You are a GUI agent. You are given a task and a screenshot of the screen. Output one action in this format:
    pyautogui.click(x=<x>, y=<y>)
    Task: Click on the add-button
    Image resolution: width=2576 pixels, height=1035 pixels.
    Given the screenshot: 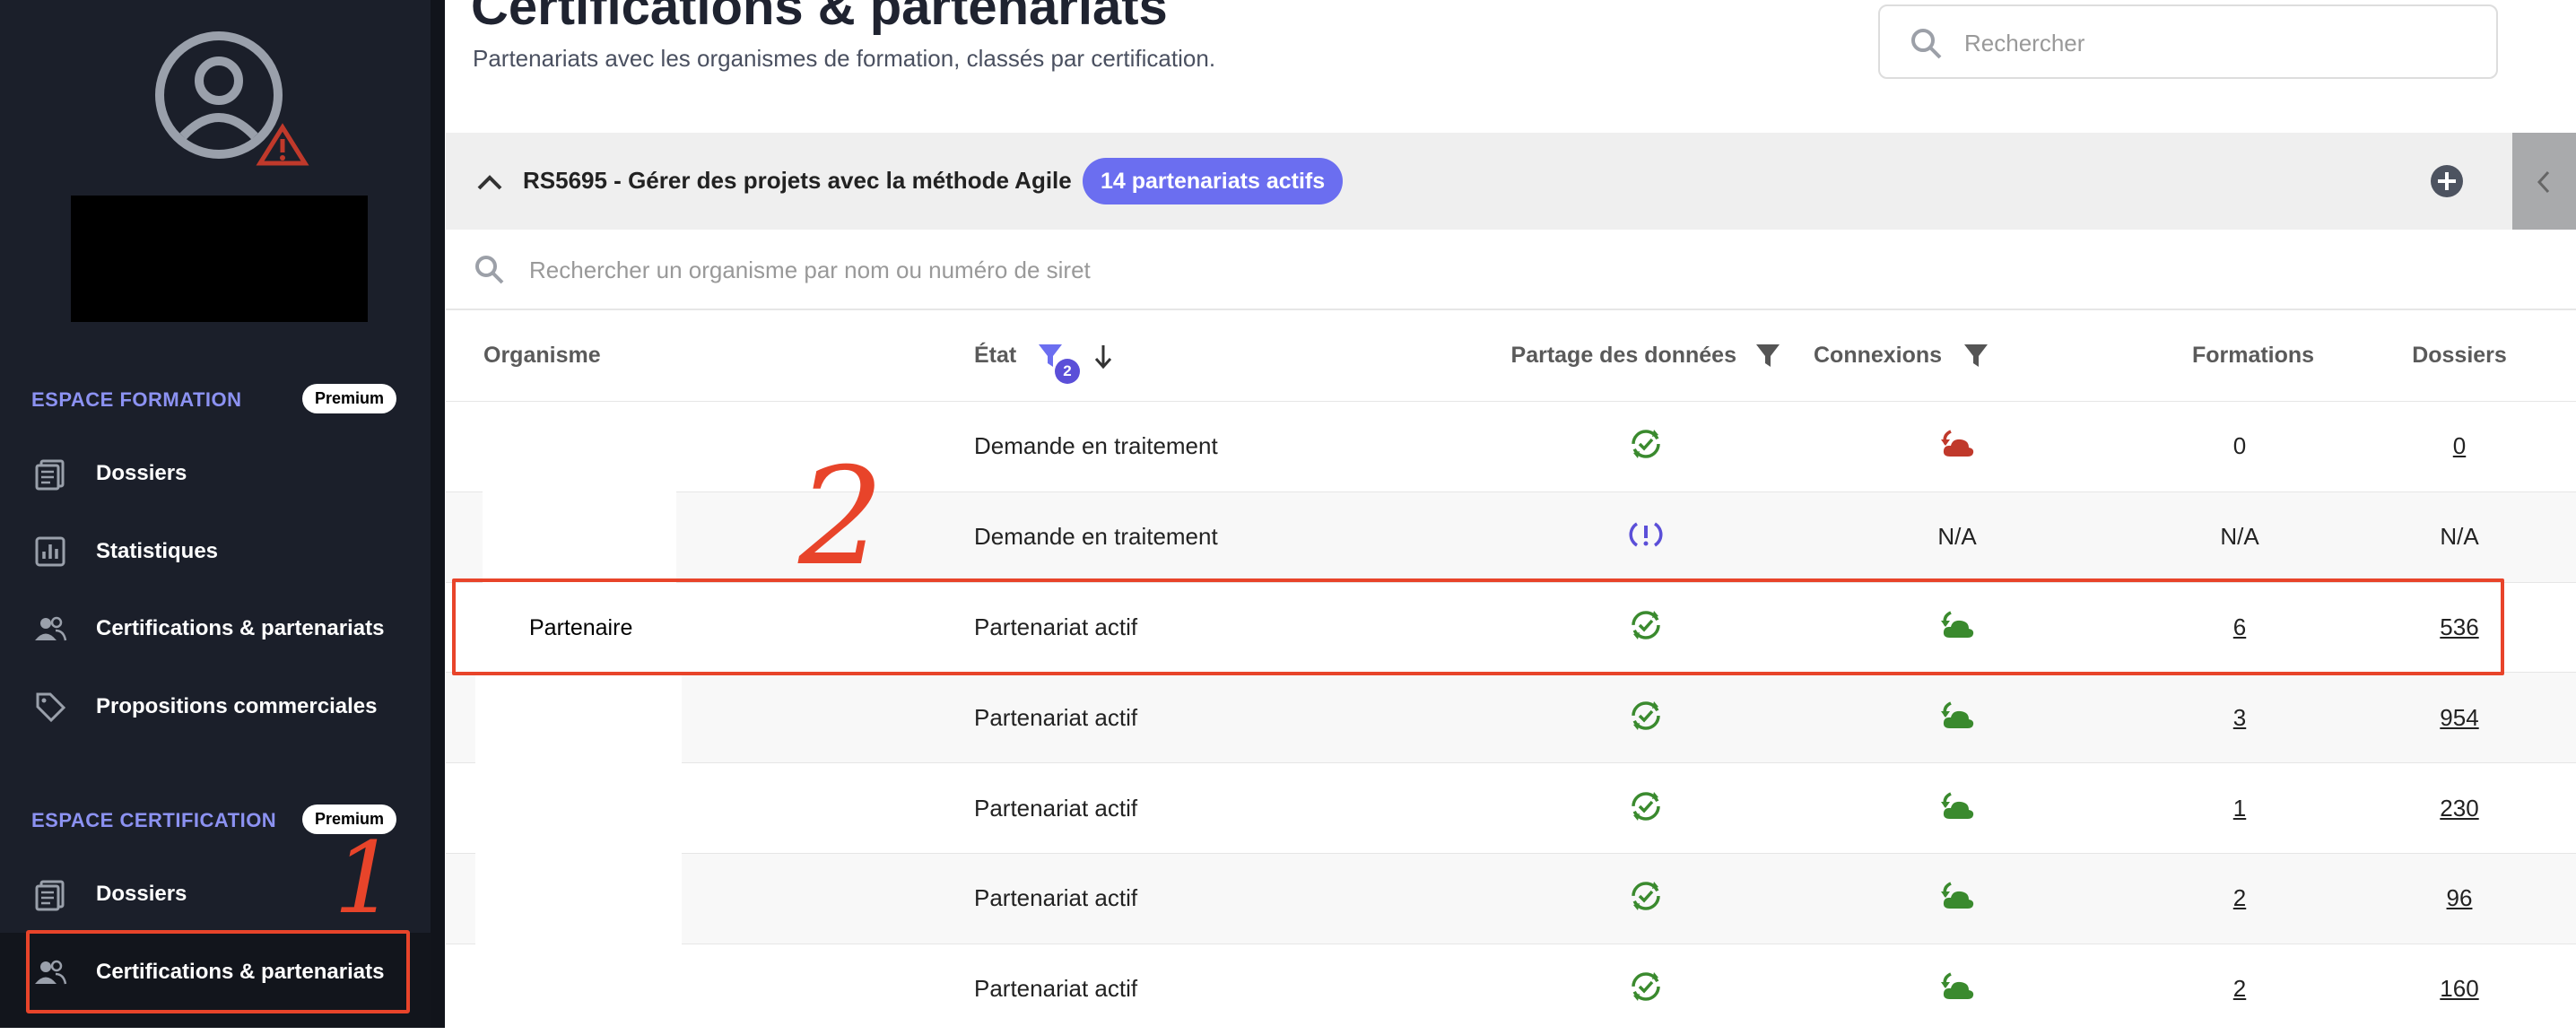 What is the action you would take?
    pyautogui.click(x=2447, y=181)
    